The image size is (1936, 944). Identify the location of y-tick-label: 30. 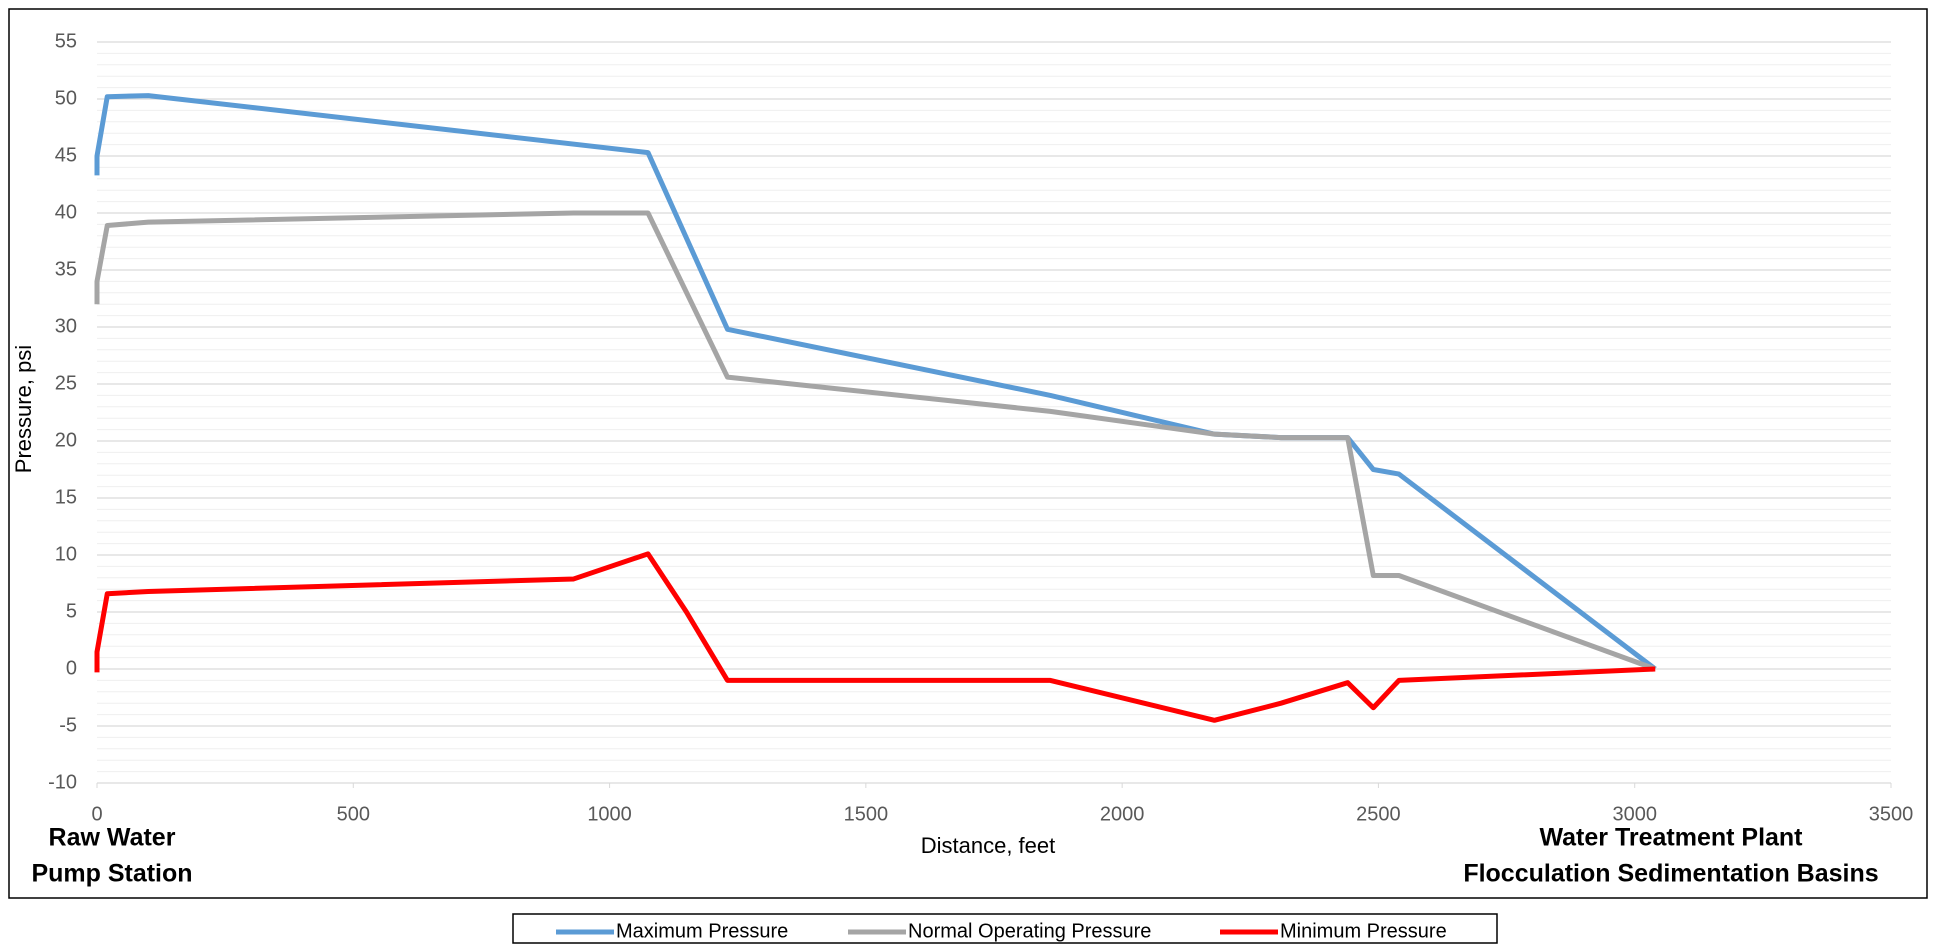
(66, 326).